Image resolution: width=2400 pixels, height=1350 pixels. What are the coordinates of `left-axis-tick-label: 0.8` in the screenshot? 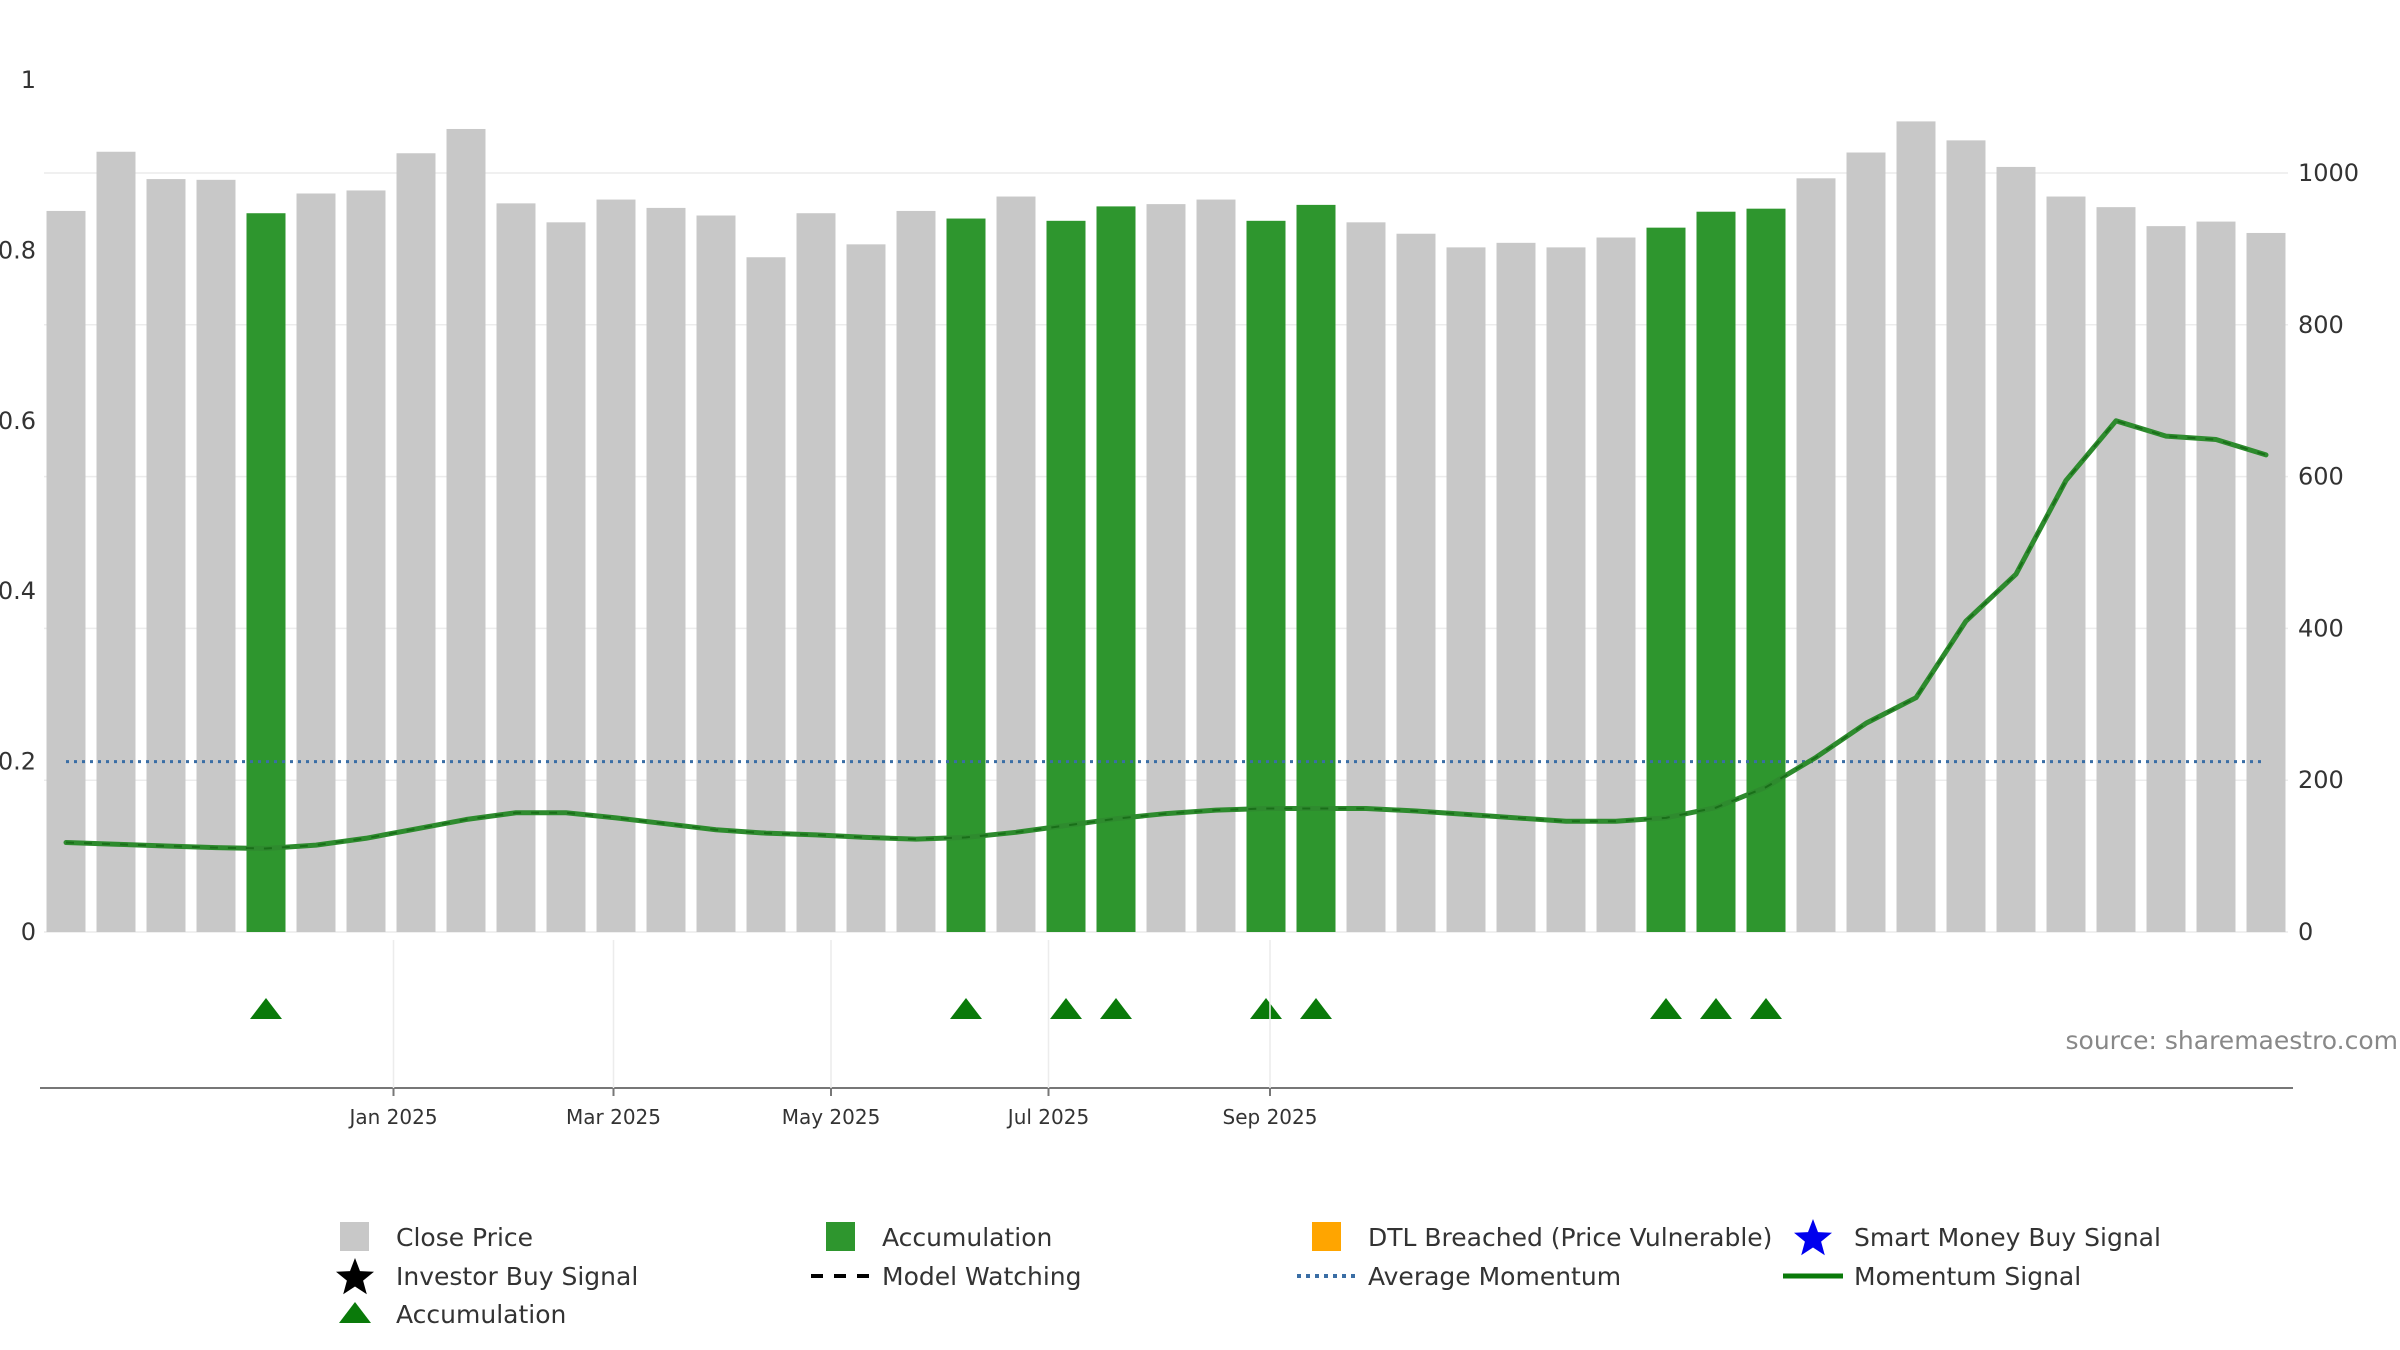 It's located at (18, 250).